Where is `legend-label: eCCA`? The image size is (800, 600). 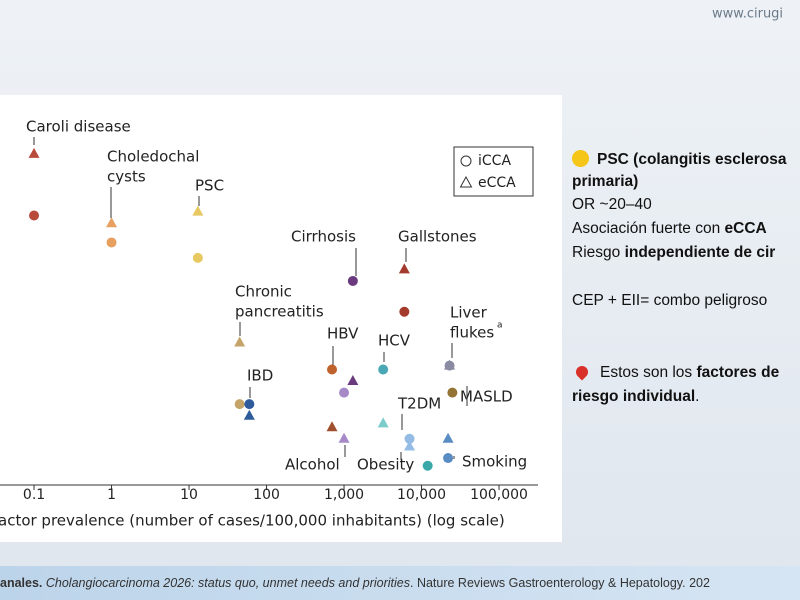
legend-label: eCCA is located at coordinates (497, 183).